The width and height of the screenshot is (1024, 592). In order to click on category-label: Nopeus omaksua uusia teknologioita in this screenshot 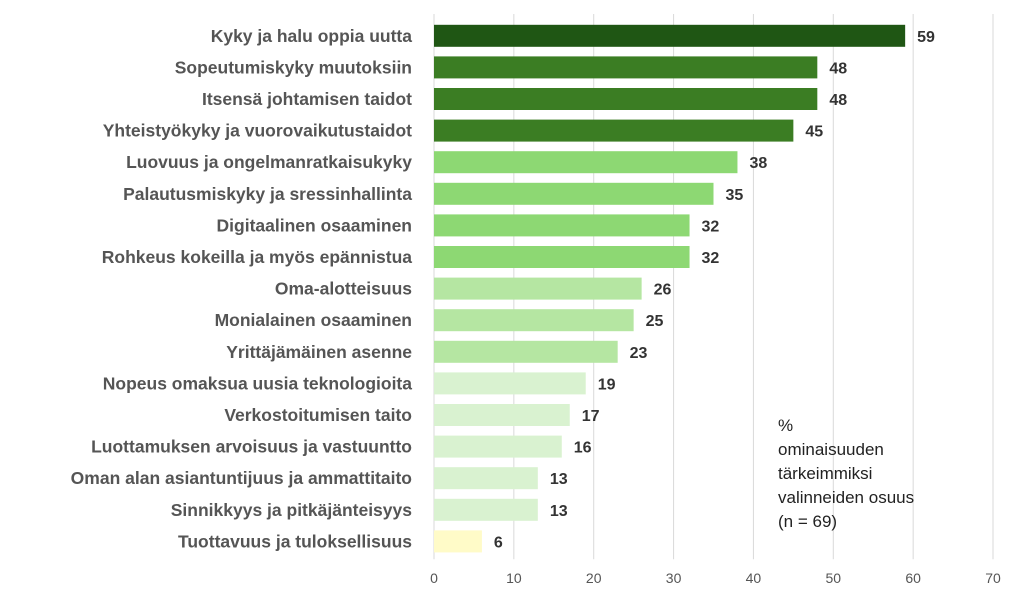, I will do `click(257, 383)`.